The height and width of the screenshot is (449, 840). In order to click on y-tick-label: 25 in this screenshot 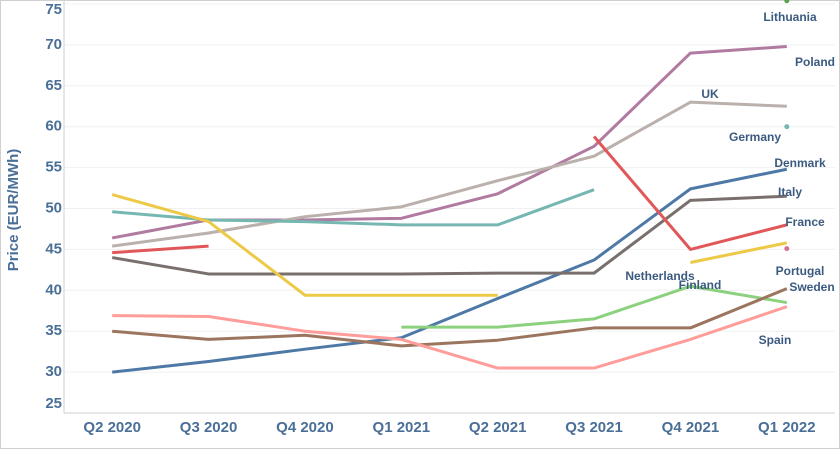, I will do `click(53, 403)`.